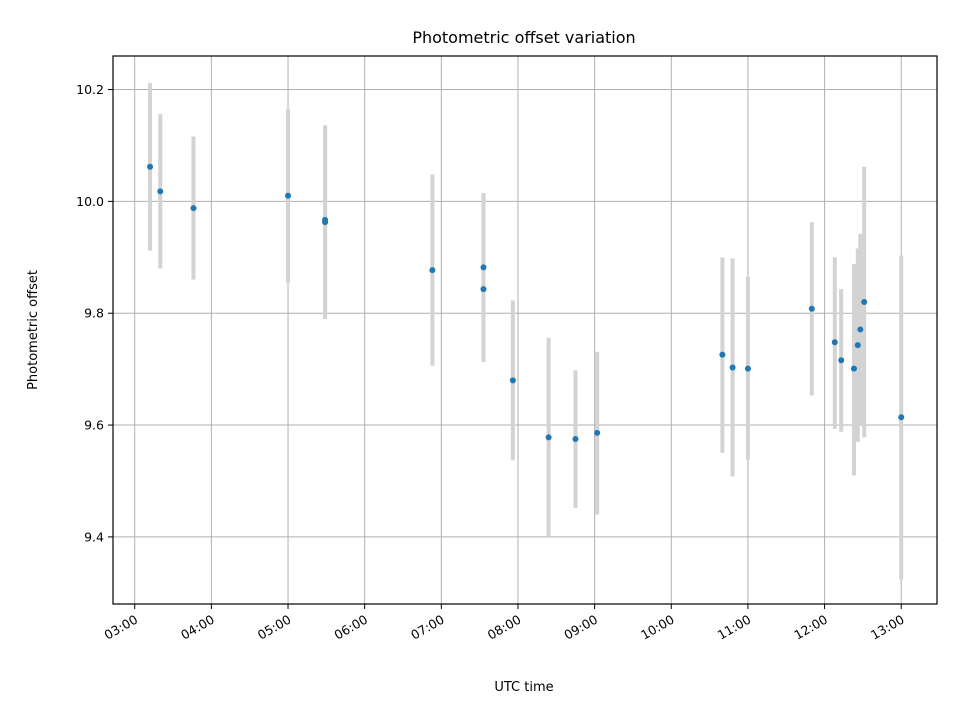  I want to click on x-tick-label: 06:00, so click(350, 627).